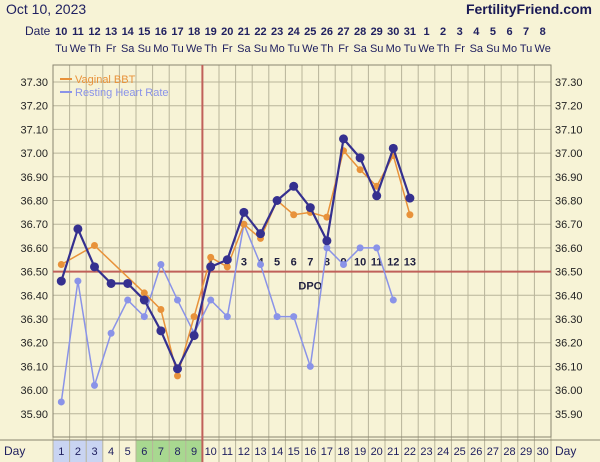 The height and width of the screenshot is (462, 600). Describe the element at coordinates (310, 263) in the screenshot. I see `dpo-label: 7` at that location.